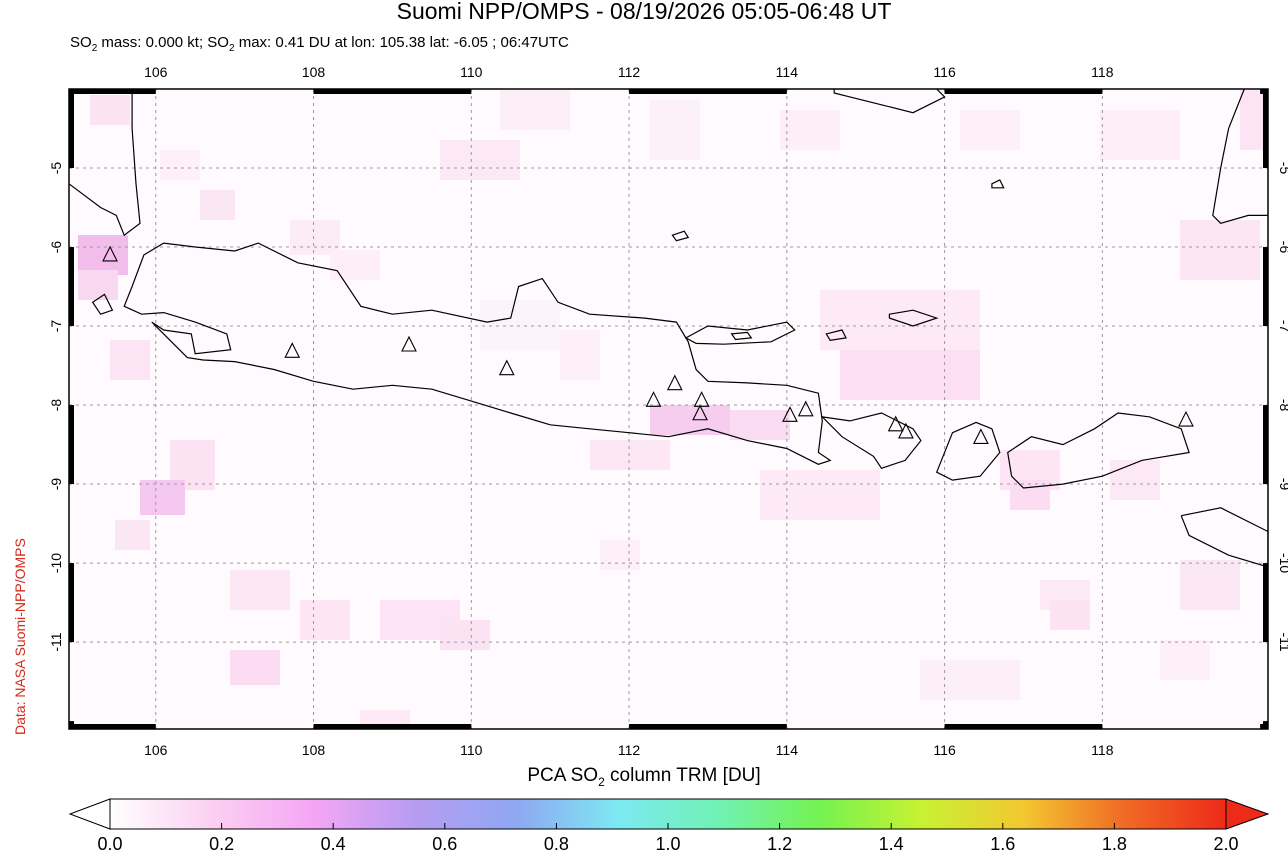 This screenshot has width=1288, height=855. What do you see at coordinates (163, 42) in the screenshot?
I see `subtitle-part2: mass: 0.000 kt; SO` at bounding box center [163, 42].